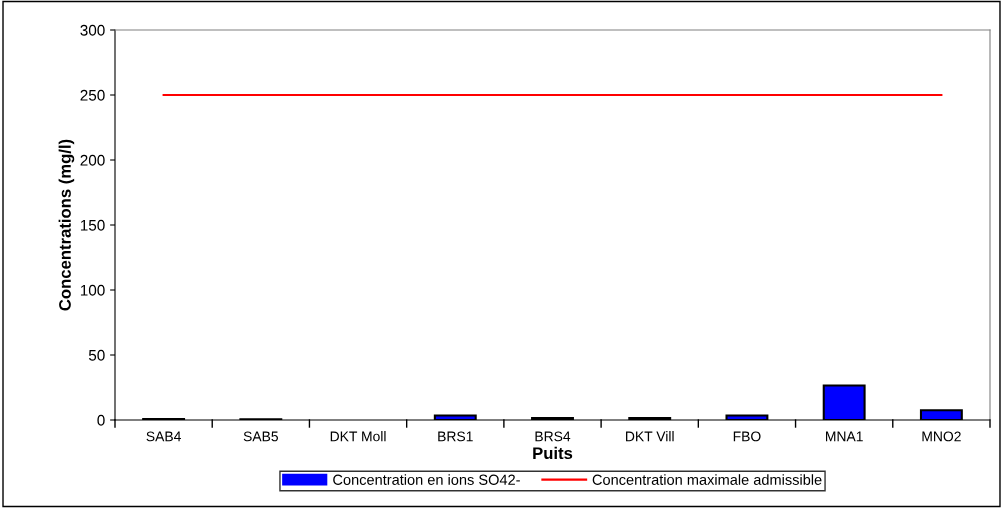 The image size is (1003, 508). What do you see at coordinates (92, 160) in the screenshot?
I see `y-tick-label: 200` at bounding box center [92, 160].